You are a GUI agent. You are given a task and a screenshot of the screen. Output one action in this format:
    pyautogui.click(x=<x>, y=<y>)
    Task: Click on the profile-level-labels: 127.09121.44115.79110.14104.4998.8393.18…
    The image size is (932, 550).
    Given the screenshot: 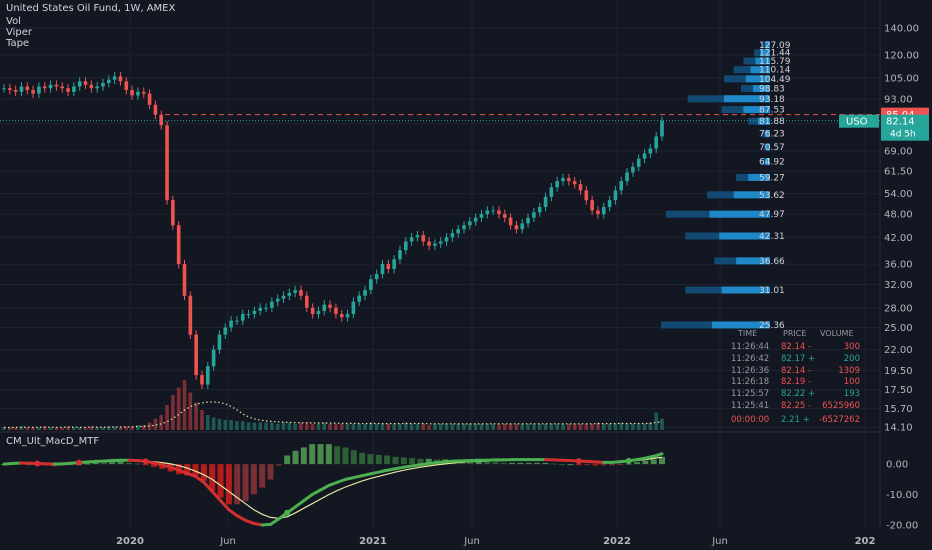 What is the action you would take?
    pyautogui.click(x=775, y=186)
    